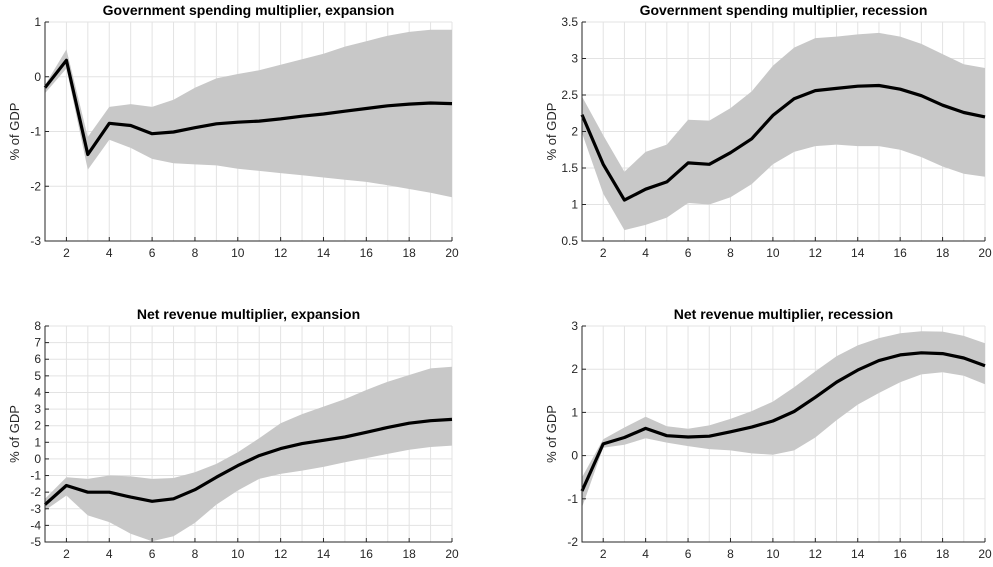 The width and height of the screenshot is (993, 567). Describe the element at coordinates (37, 326) in the screenshot. I see `y-tick-label: 8` at that location.